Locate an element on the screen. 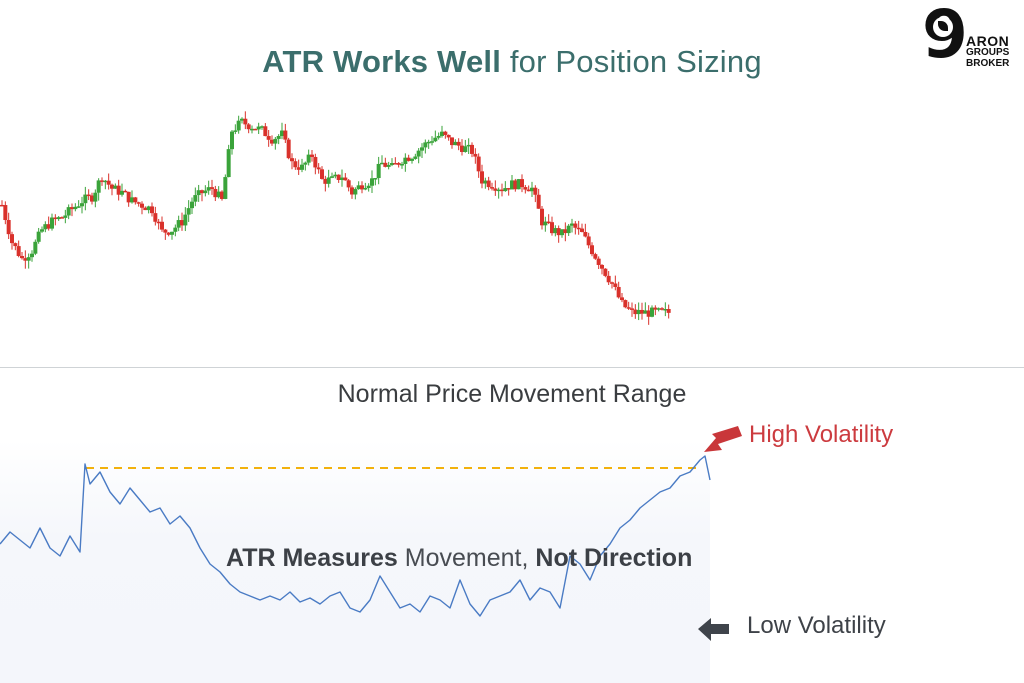 The image size is (1024, 683). brand-logo: 9 ARON GROUPS BROKER is located at coordinates (970, 37).